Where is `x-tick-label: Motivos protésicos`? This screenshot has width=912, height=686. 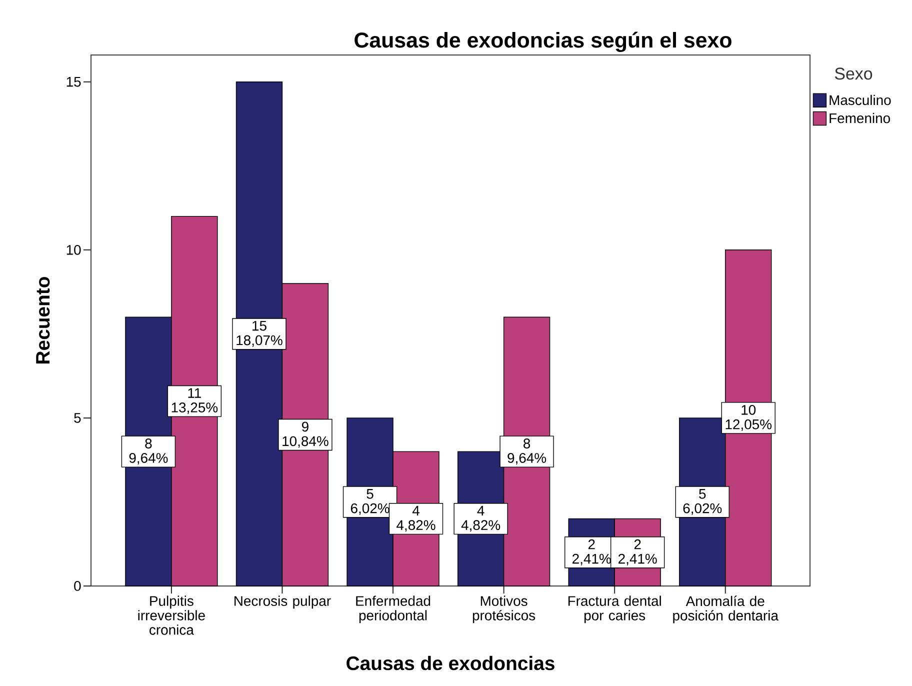
x-tick-label: Motivos protésicos is located at coordinates (504, 610).